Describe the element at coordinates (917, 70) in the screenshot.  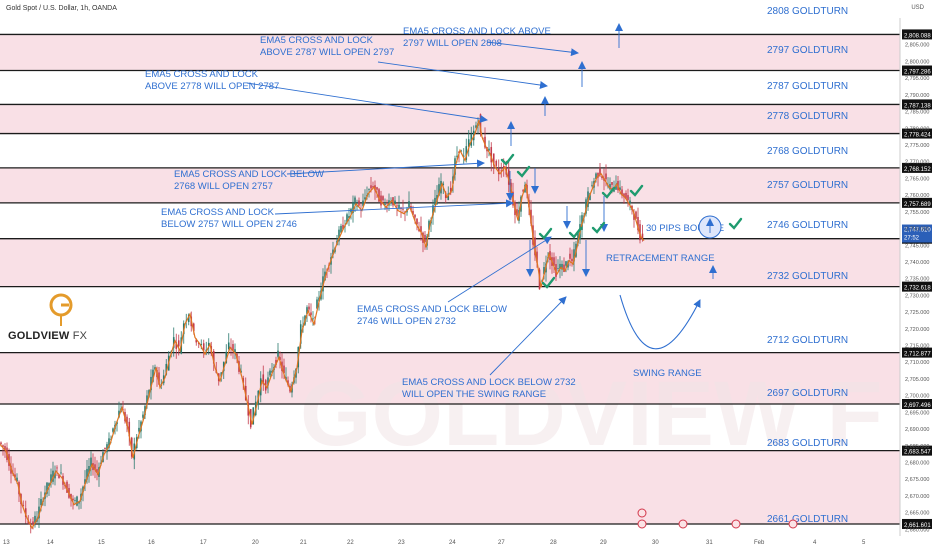
I see `price-tag: 2,797.286` at that location.